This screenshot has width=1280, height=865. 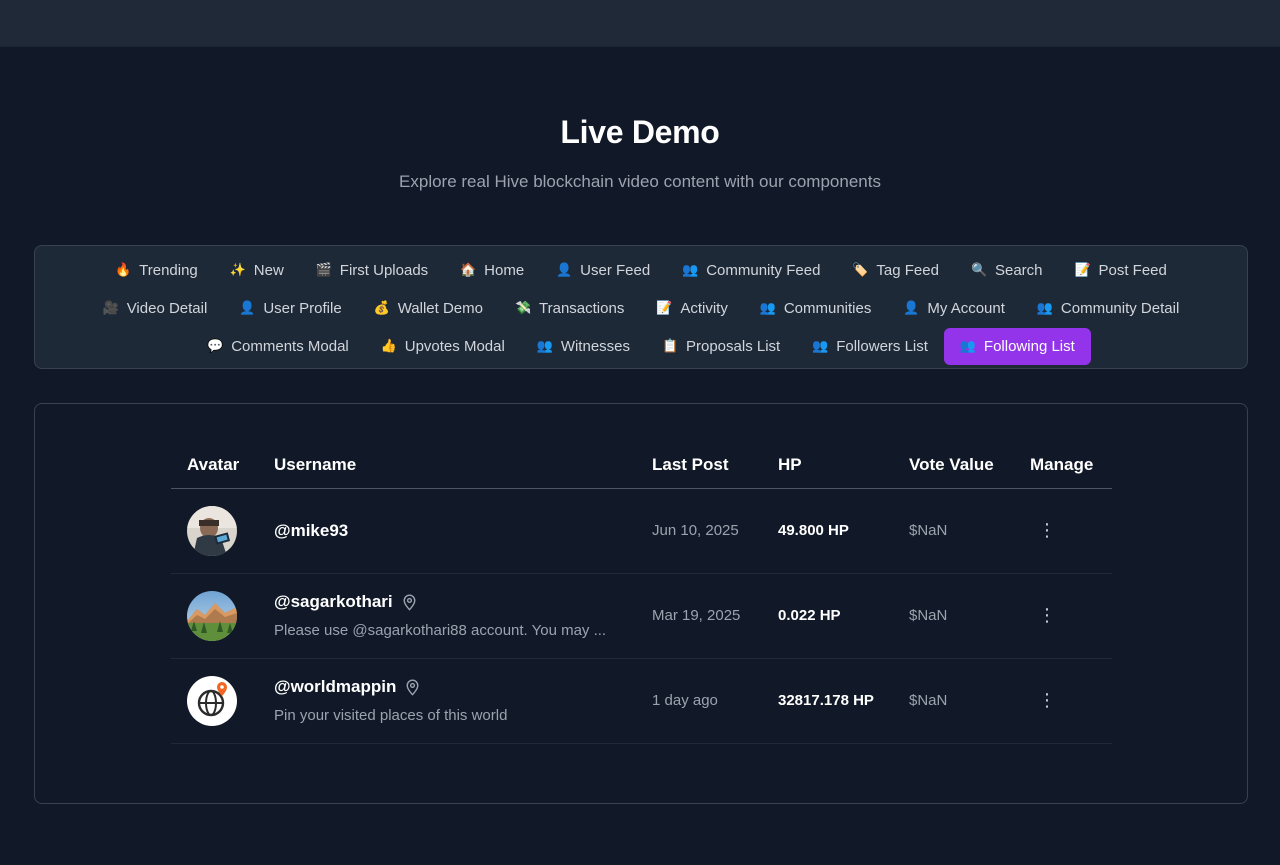 I want to click on tab-proposals-list: 📋 Proposals List, so click(x=721, y=346).